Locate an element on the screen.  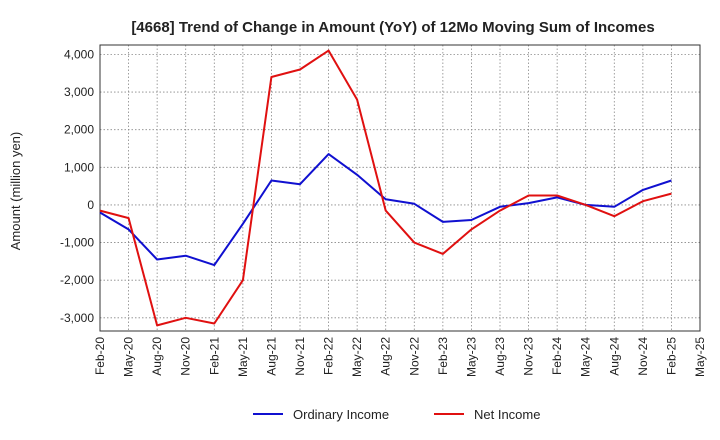
y-axis-label: Amount (million yen) is located at coordinates (15, 191).